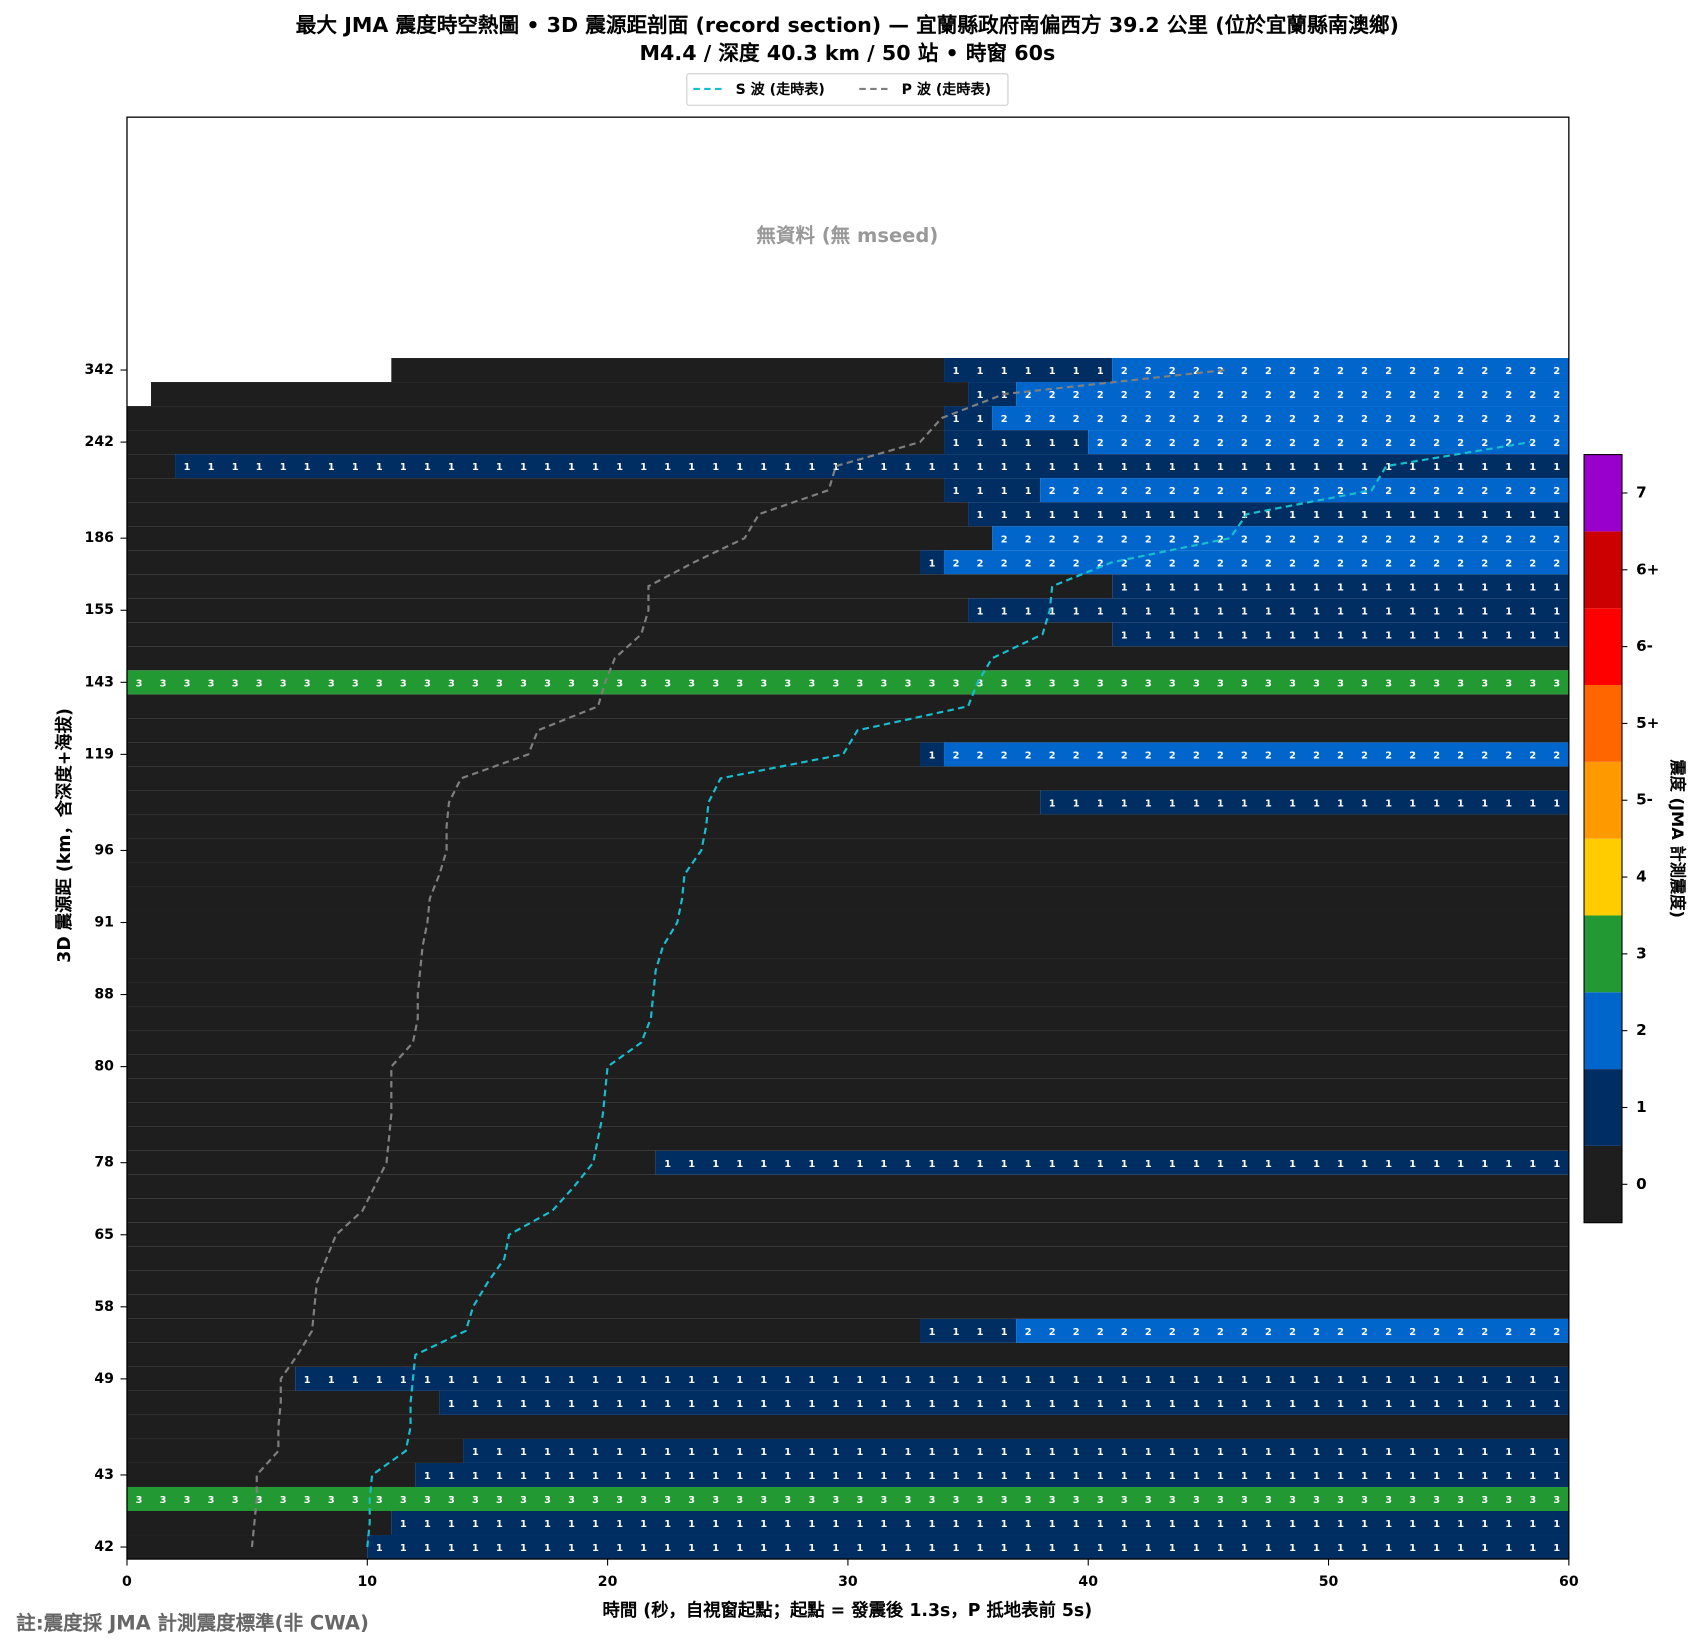 Image resolution: width=1698 pixels, height=1648 pixels. What do you see at coordinates (104, 1547) in the screenshot?
I see `y-tick-label: 42` at bounding box center [104, 1547].